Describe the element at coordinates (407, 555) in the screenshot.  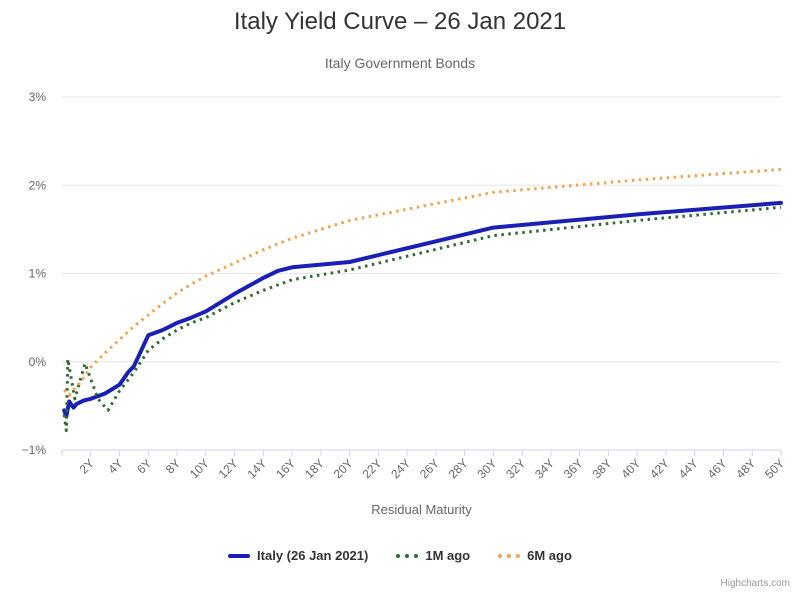
I see `1m-ago-series-marker` at that location.